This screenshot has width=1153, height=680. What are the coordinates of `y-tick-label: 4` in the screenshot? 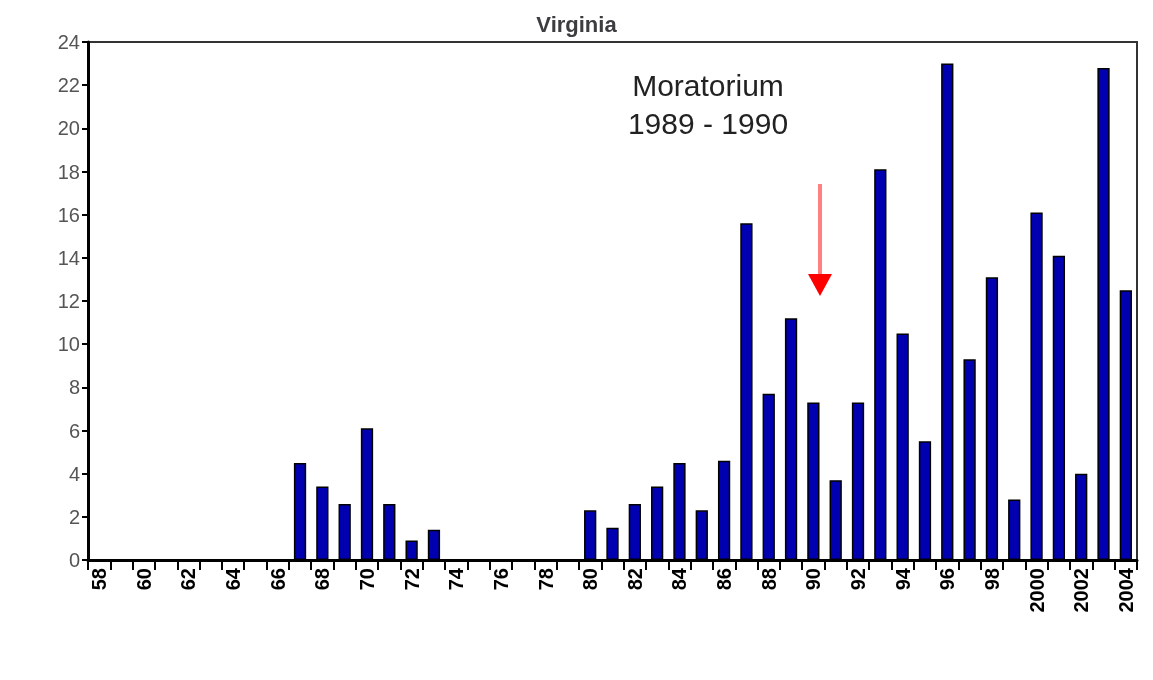 It's located at (74, 473).